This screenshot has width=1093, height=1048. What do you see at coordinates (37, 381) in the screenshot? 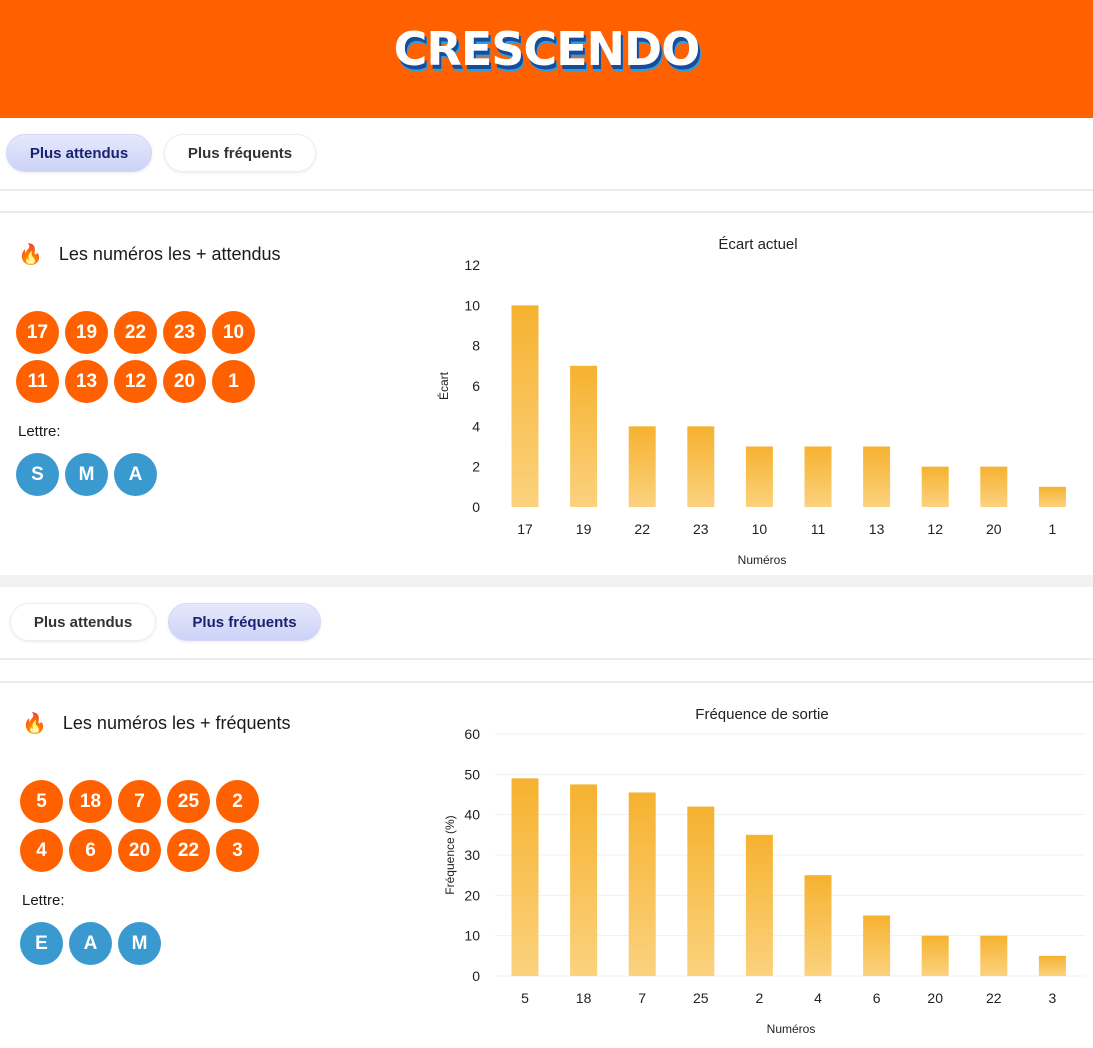
I see `number-ball: 11` at bounding box center [37, 381].